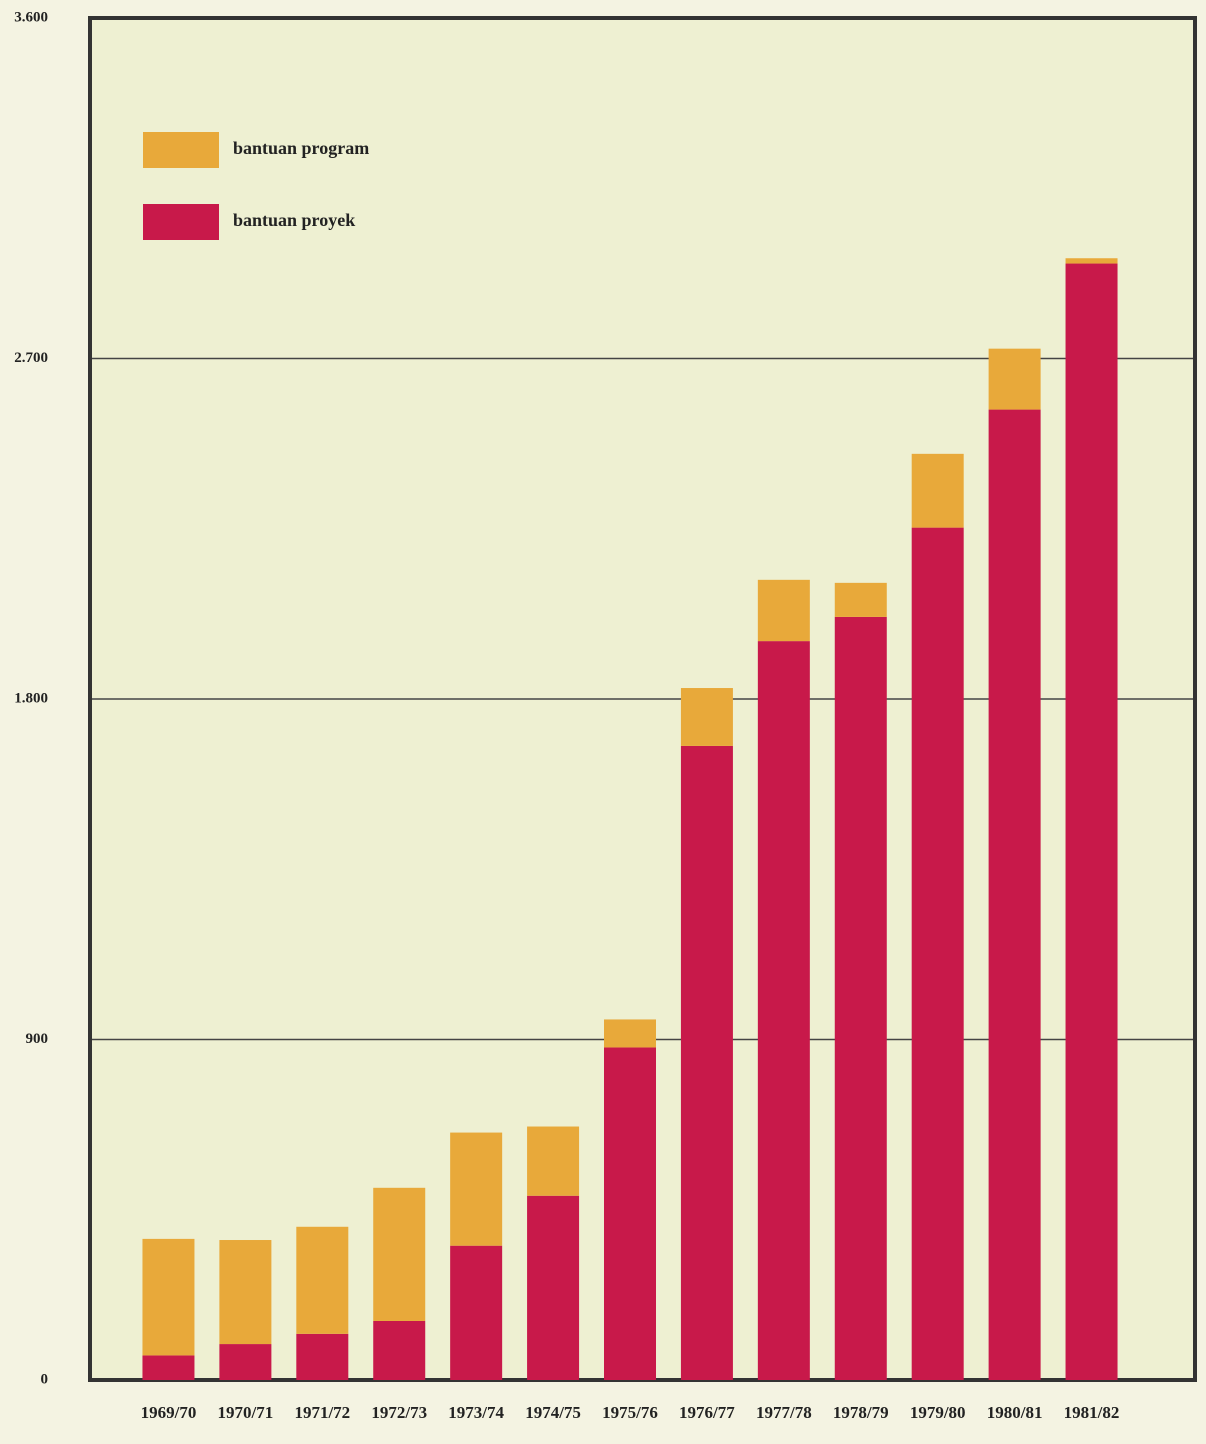  Describe the element at coordinates (1092, 1412) in the screenshot. I see `x-tick-label: 1981/82` at that location.